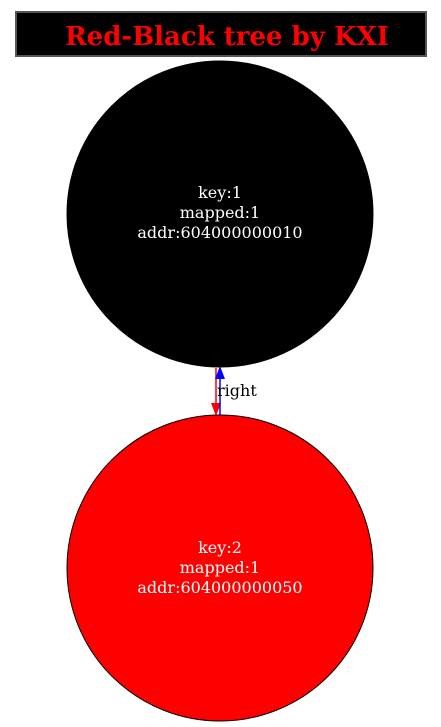 The height and width of the screenshot is (727, 441). Describe the element at coordinates (220, 372) in the screenshot. I see `edge-back-arrowhead` at that location.